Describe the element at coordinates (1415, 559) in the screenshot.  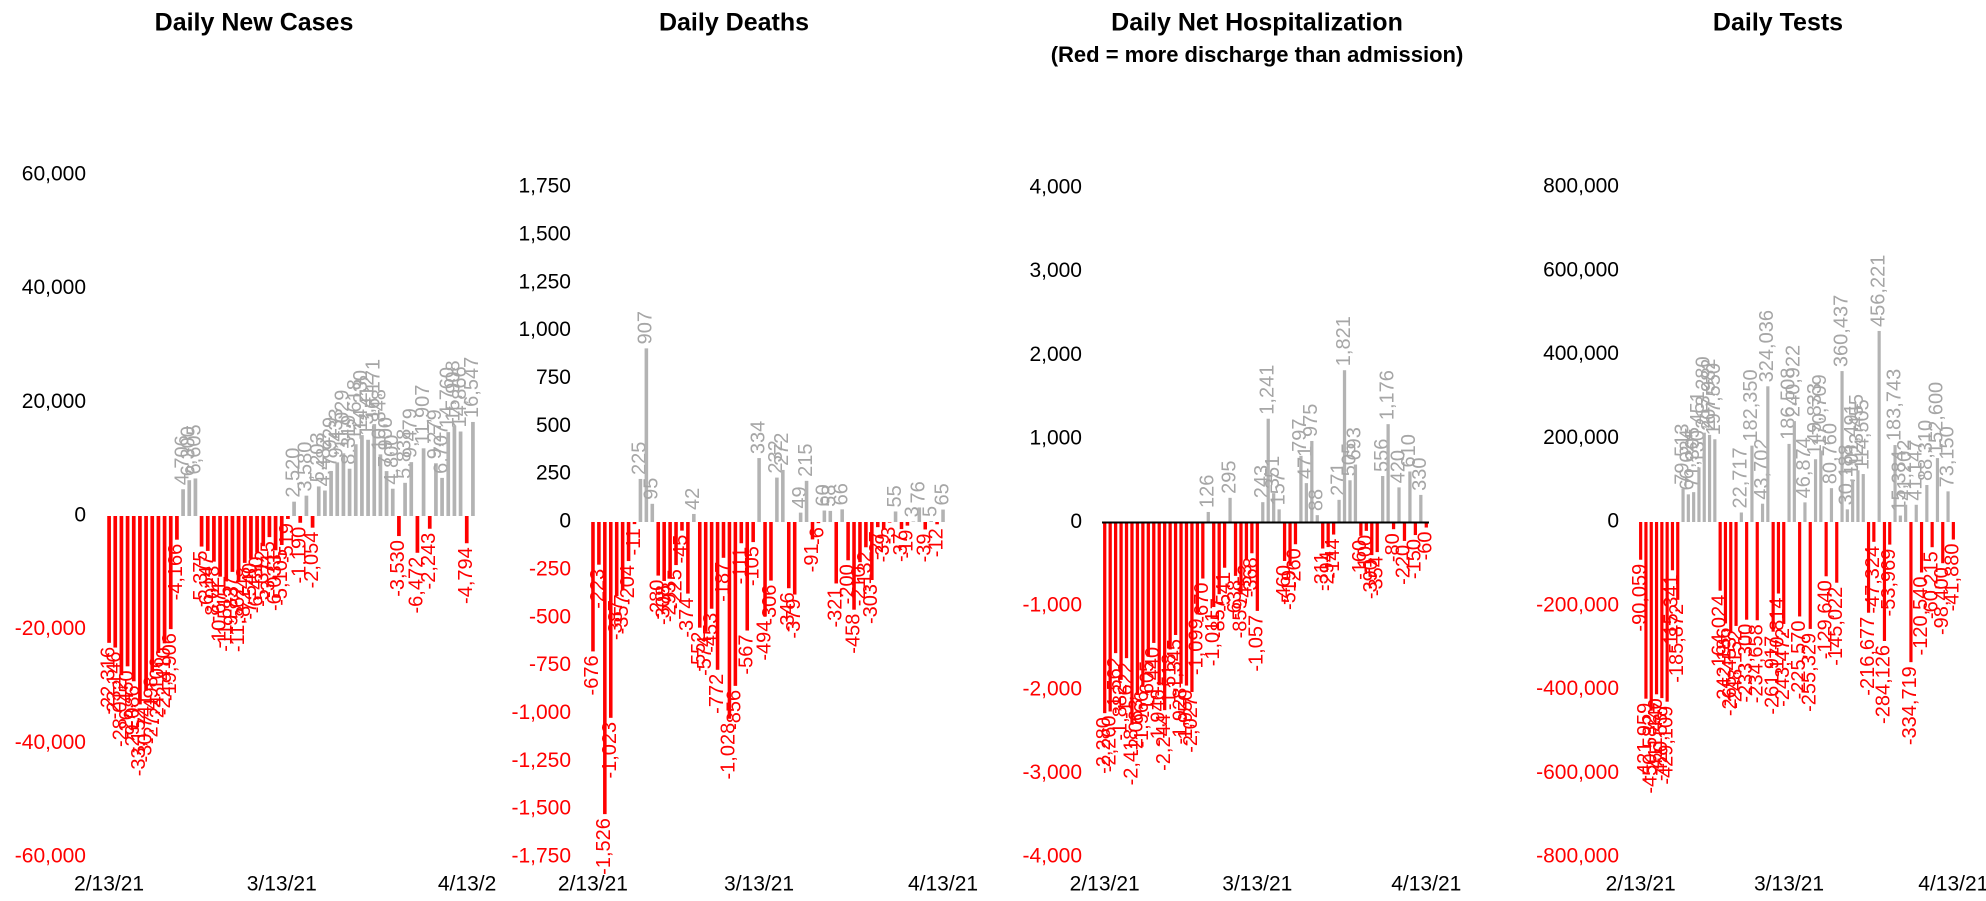
I see `data-label: -150` at that location.